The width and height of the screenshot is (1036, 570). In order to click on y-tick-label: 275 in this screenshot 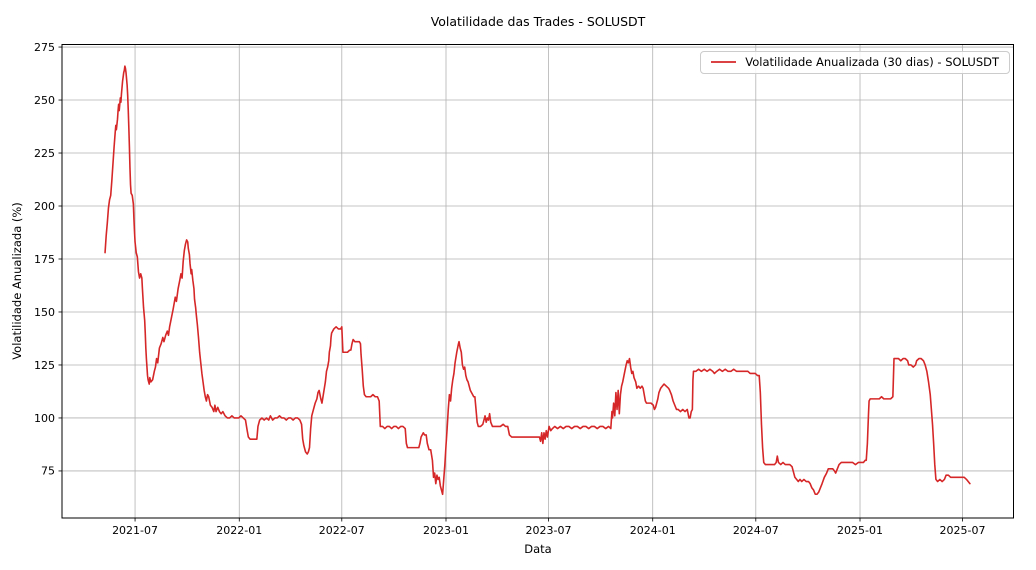, I will do `click(44, 47)`.